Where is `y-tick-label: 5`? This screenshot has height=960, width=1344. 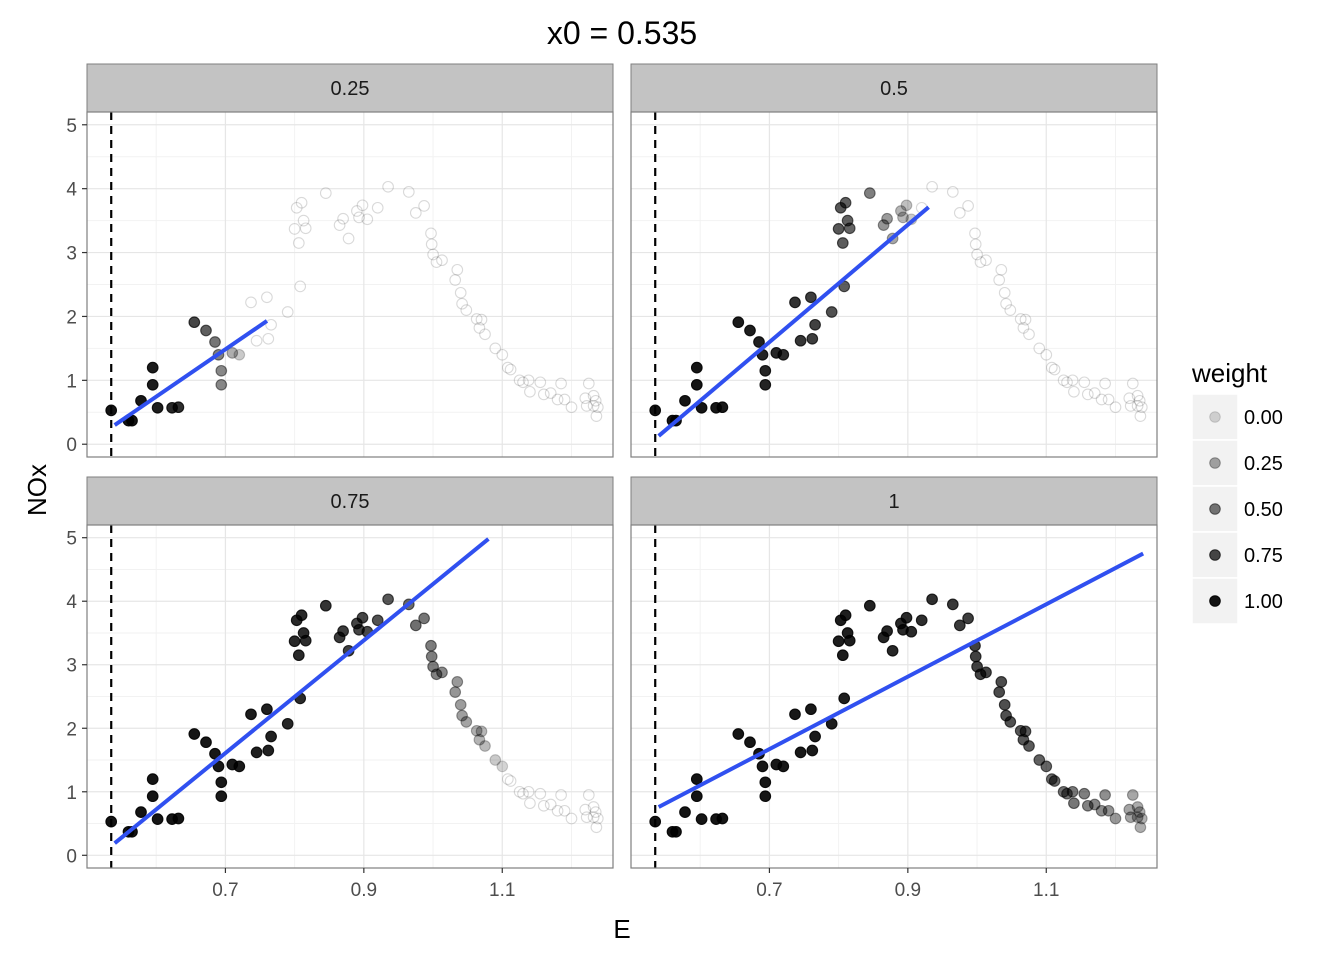
y-tick-label: 5 is located at coordinates (71, 126).